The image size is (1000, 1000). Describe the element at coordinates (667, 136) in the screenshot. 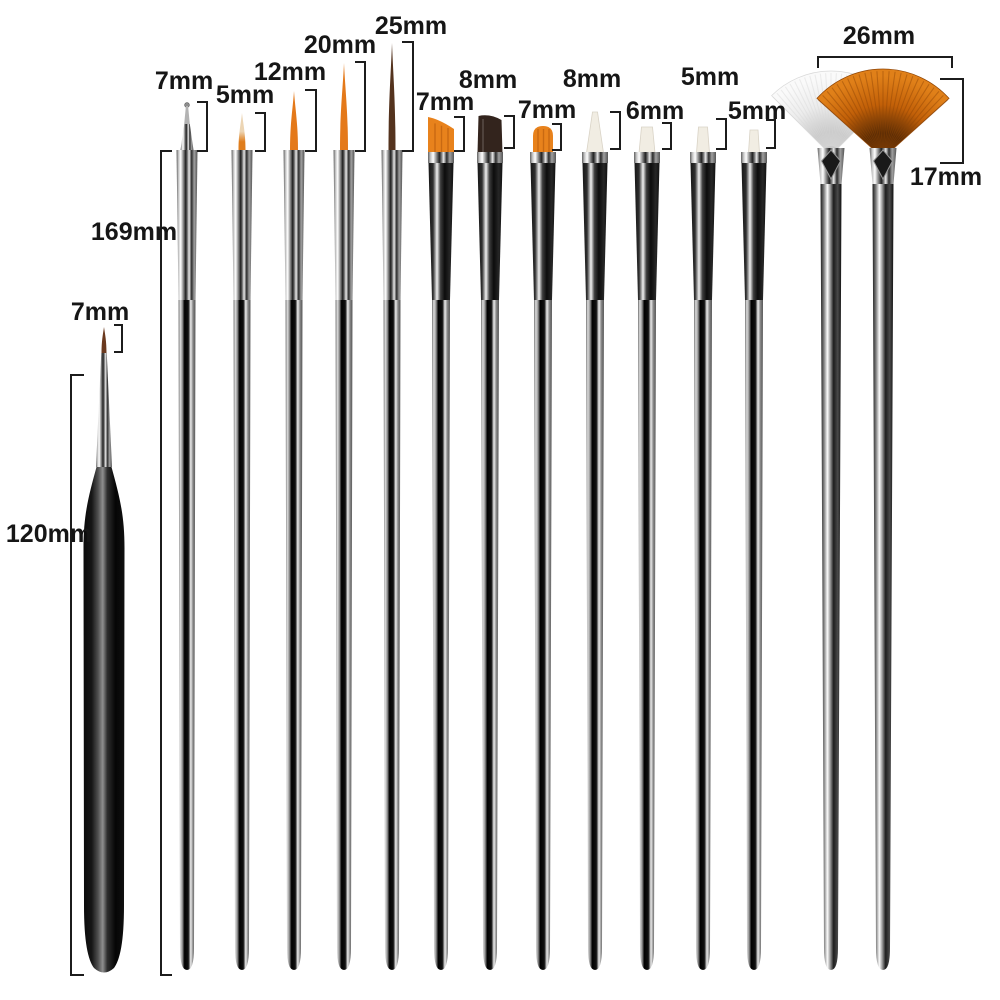

I see `dimension-bracket-flat-6mm` at that location.